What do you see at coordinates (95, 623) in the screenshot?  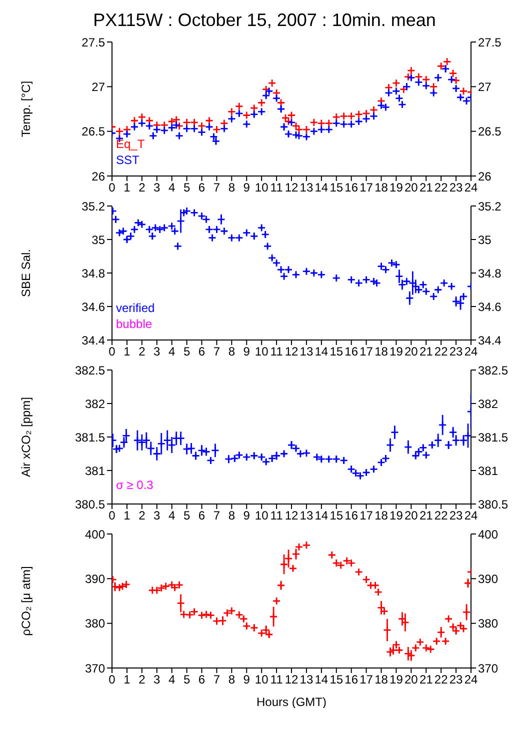 I see `y-tick-label: 380` at bounding box center [95, 623].